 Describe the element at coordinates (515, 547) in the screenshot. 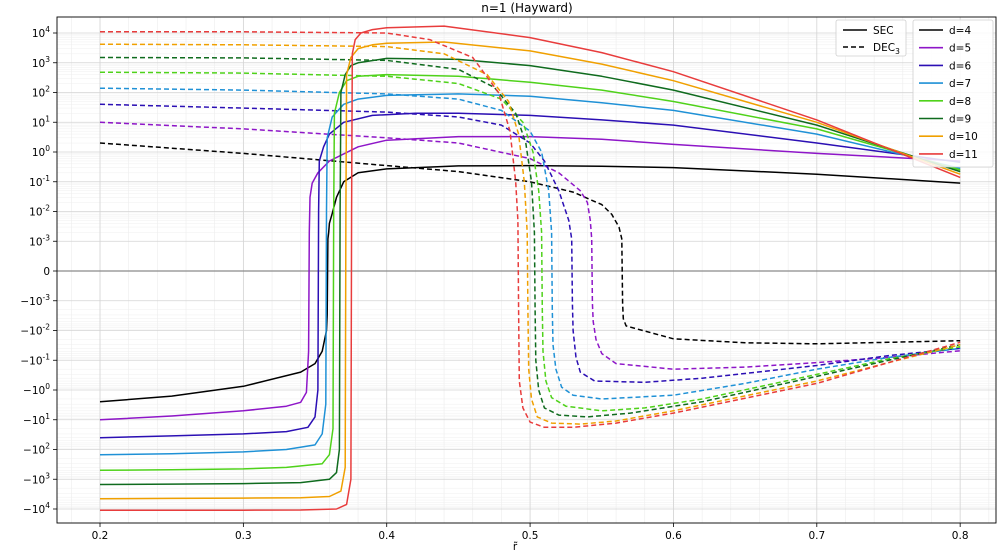

I see `x-axis-label: r̃` at that location.